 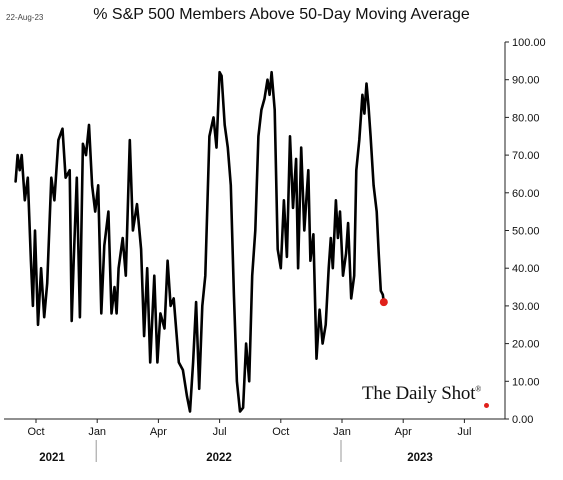 I want to click on y-tick-label: 40.00, so click(x=526, y=269).